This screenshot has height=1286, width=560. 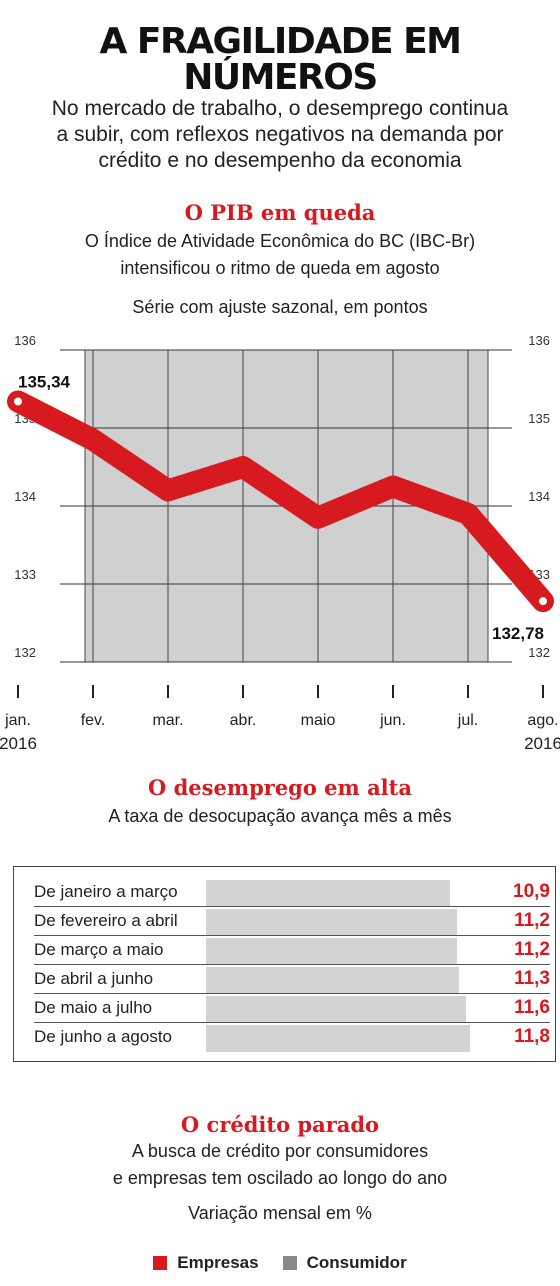 I want to click on x-tick-label: abr., so click(x=243, y=720).